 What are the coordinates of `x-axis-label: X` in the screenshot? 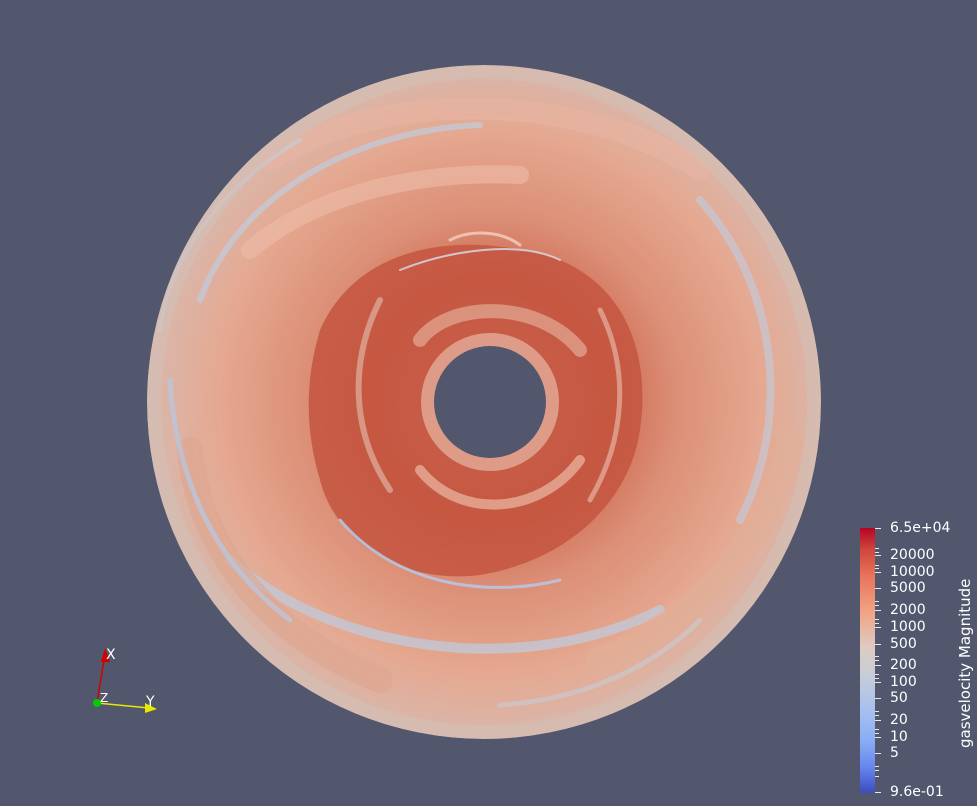 It's located at (111, 655).